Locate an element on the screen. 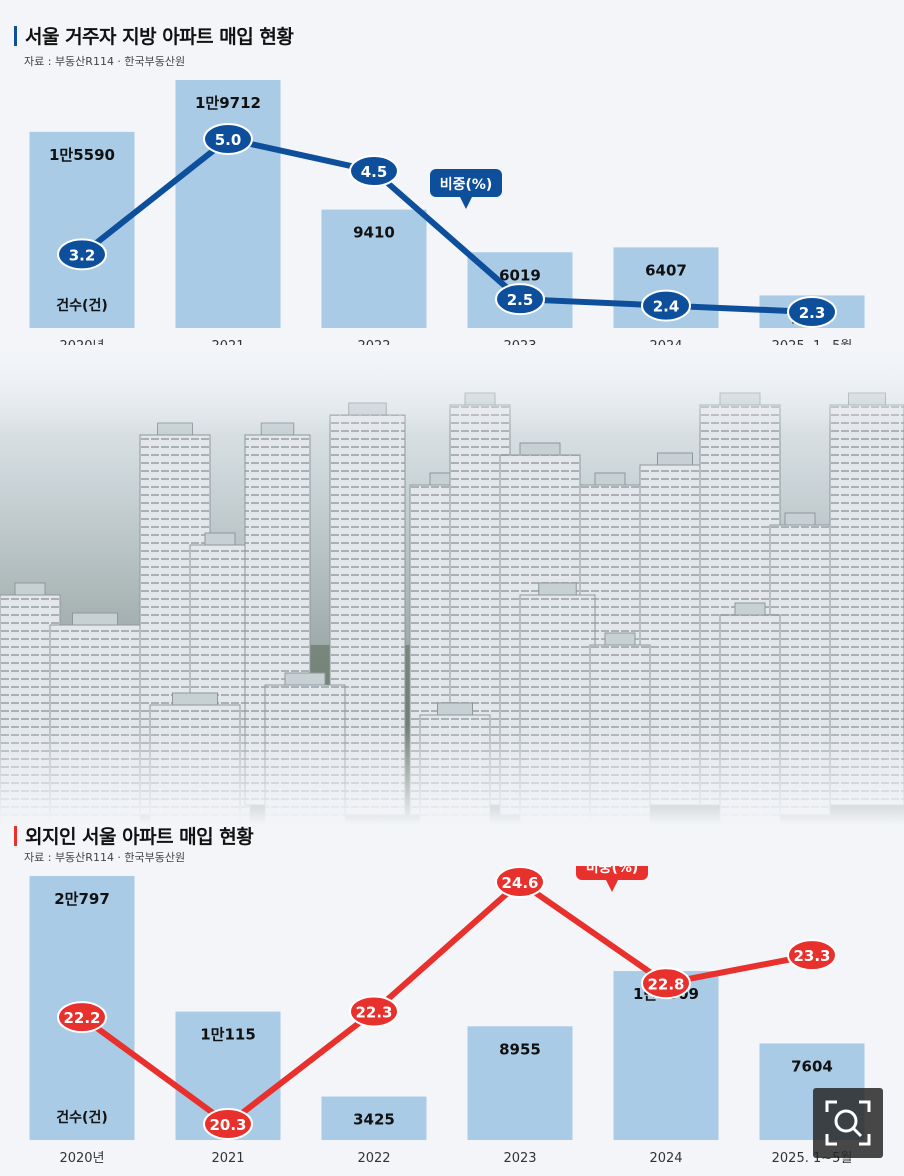  bottom-chart-title-wrap: 외지인 서울 아파트 매입 현황 is located at coordinates (134, 835).